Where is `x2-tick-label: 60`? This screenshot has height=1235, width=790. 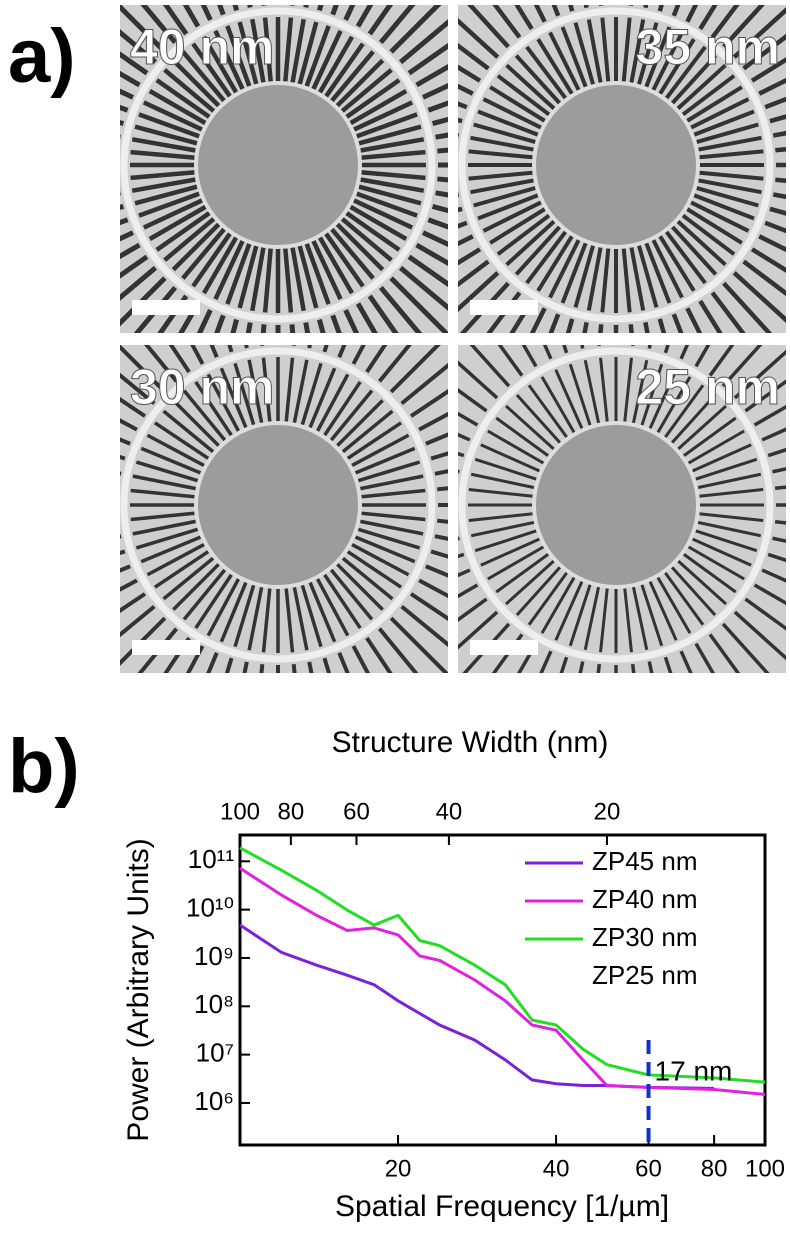 x2-tick-label: 60 is located at coordinates (356, 811).